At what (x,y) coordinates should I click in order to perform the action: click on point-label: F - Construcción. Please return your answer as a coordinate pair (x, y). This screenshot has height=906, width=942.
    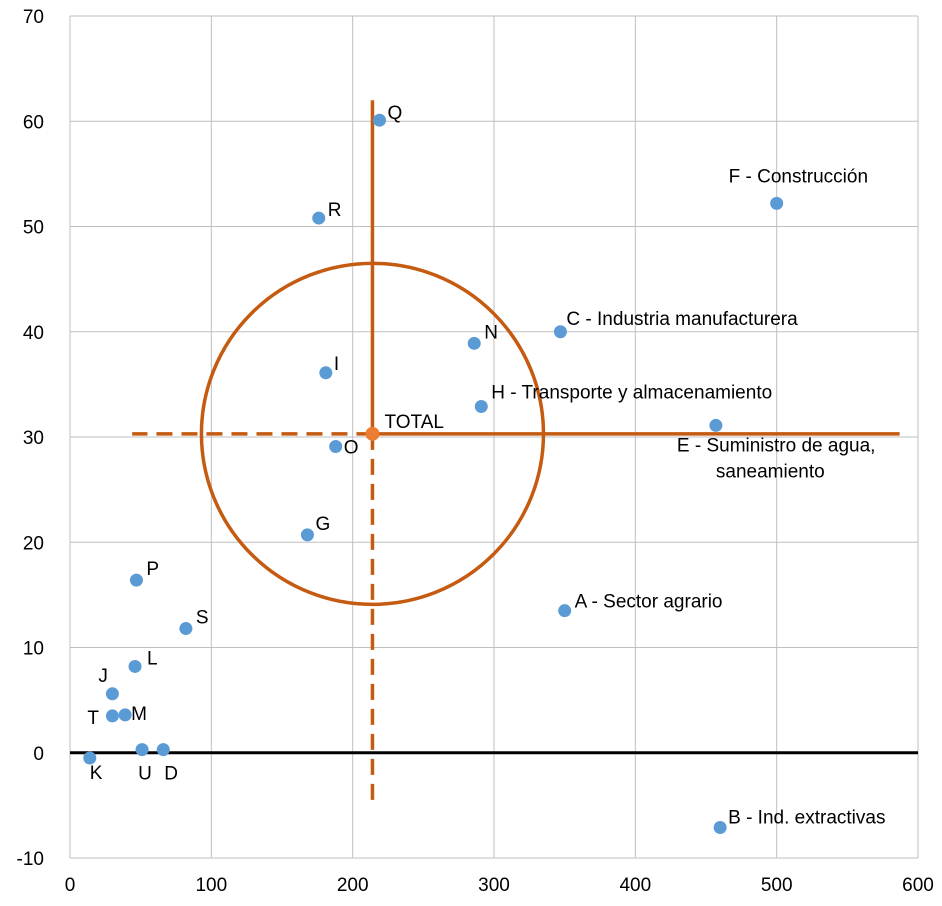
    Looking at the image, I should click on (798, 176).